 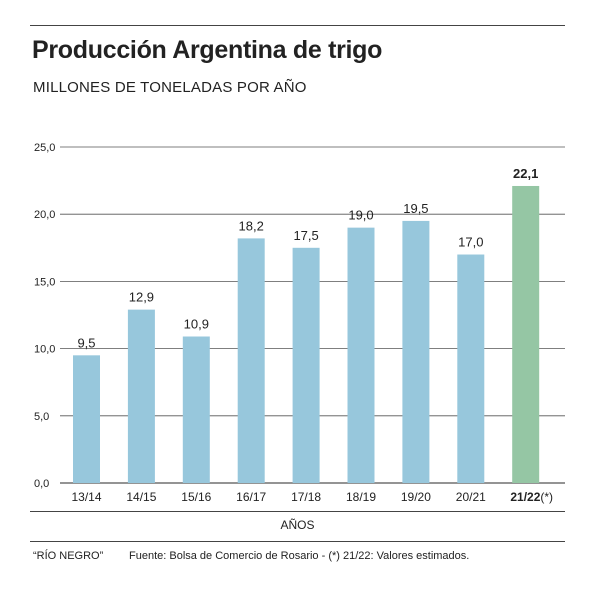 What do you see at coordinates (251, 225) in the screenshot?
I see `value-label: 18,2` at bounding box center [251, 225].